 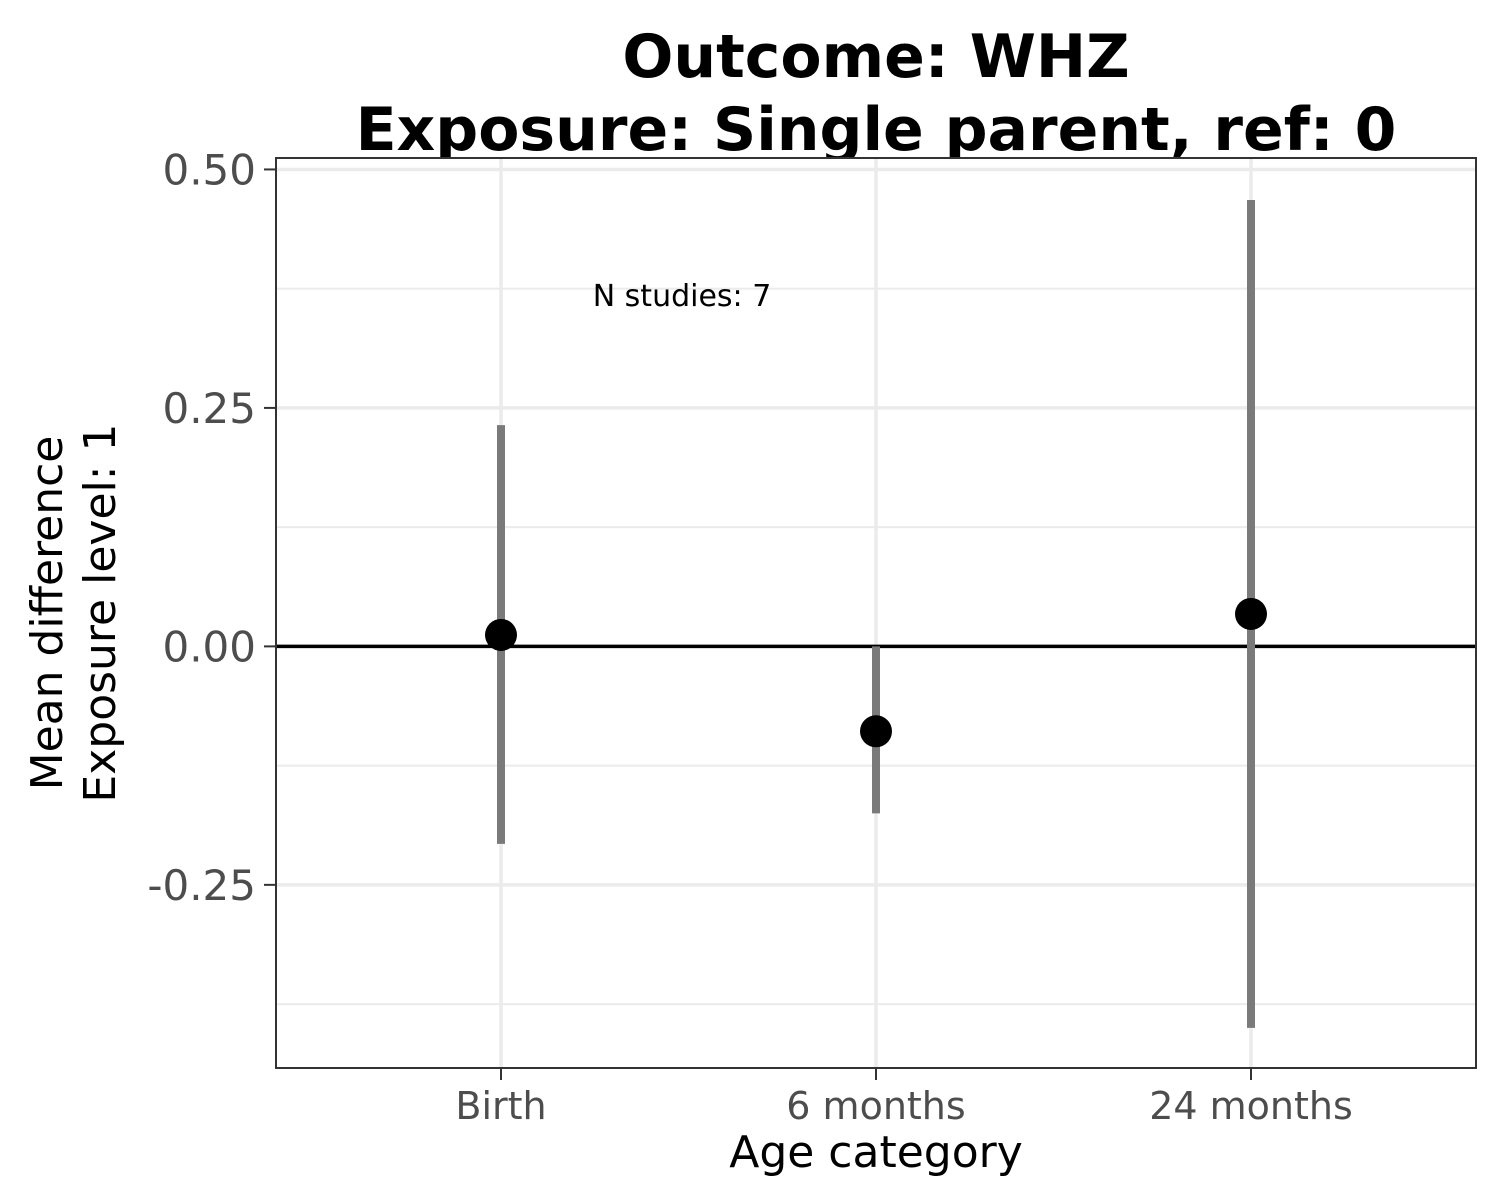 What do you see at coordinates (500, 1106) in the screenshot?
I see `x-tick-label: Birth` at bounding box center [500, 1106].